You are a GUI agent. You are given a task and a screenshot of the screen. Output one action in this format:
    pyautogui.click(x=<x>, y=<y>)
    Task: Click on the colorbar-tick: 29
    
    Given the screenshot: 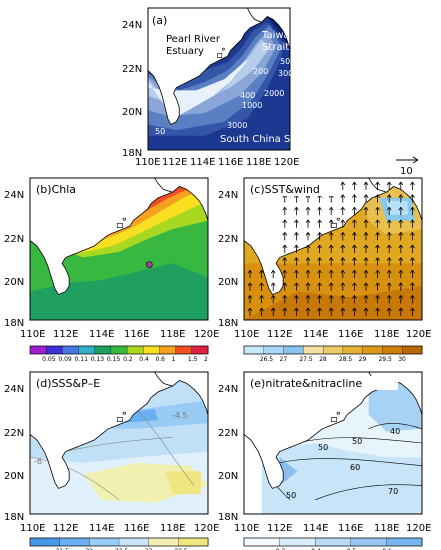 What is the action you would take?
    pyautogui.click(x=363, y=359)
    